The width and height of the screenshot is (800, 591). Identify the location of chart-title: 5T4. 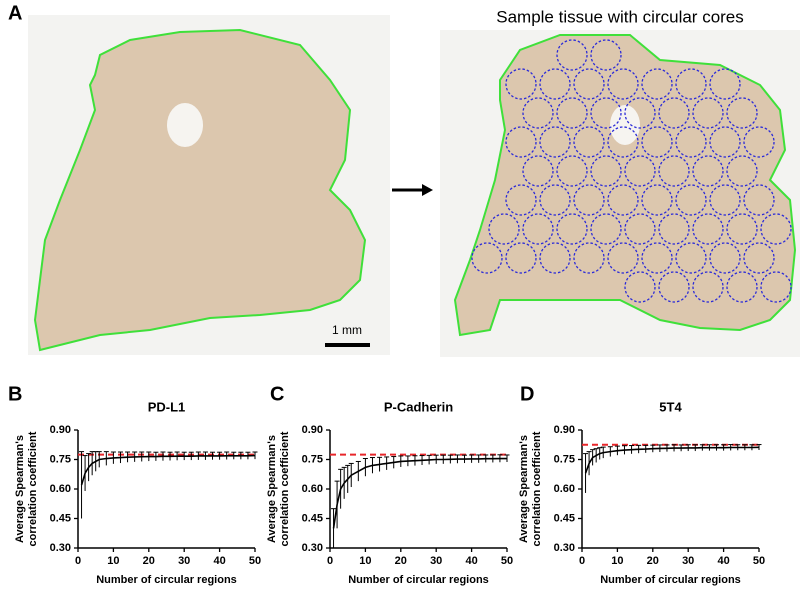
(670, 406).